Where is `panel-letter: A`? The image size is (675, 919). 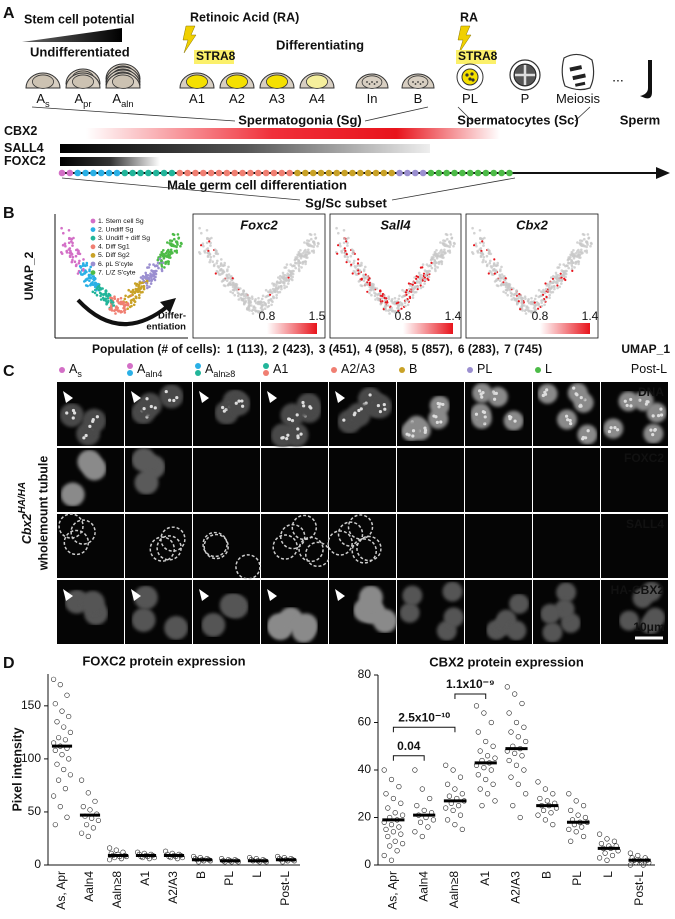 panel-letter: A is located at coordinates (9, 13).